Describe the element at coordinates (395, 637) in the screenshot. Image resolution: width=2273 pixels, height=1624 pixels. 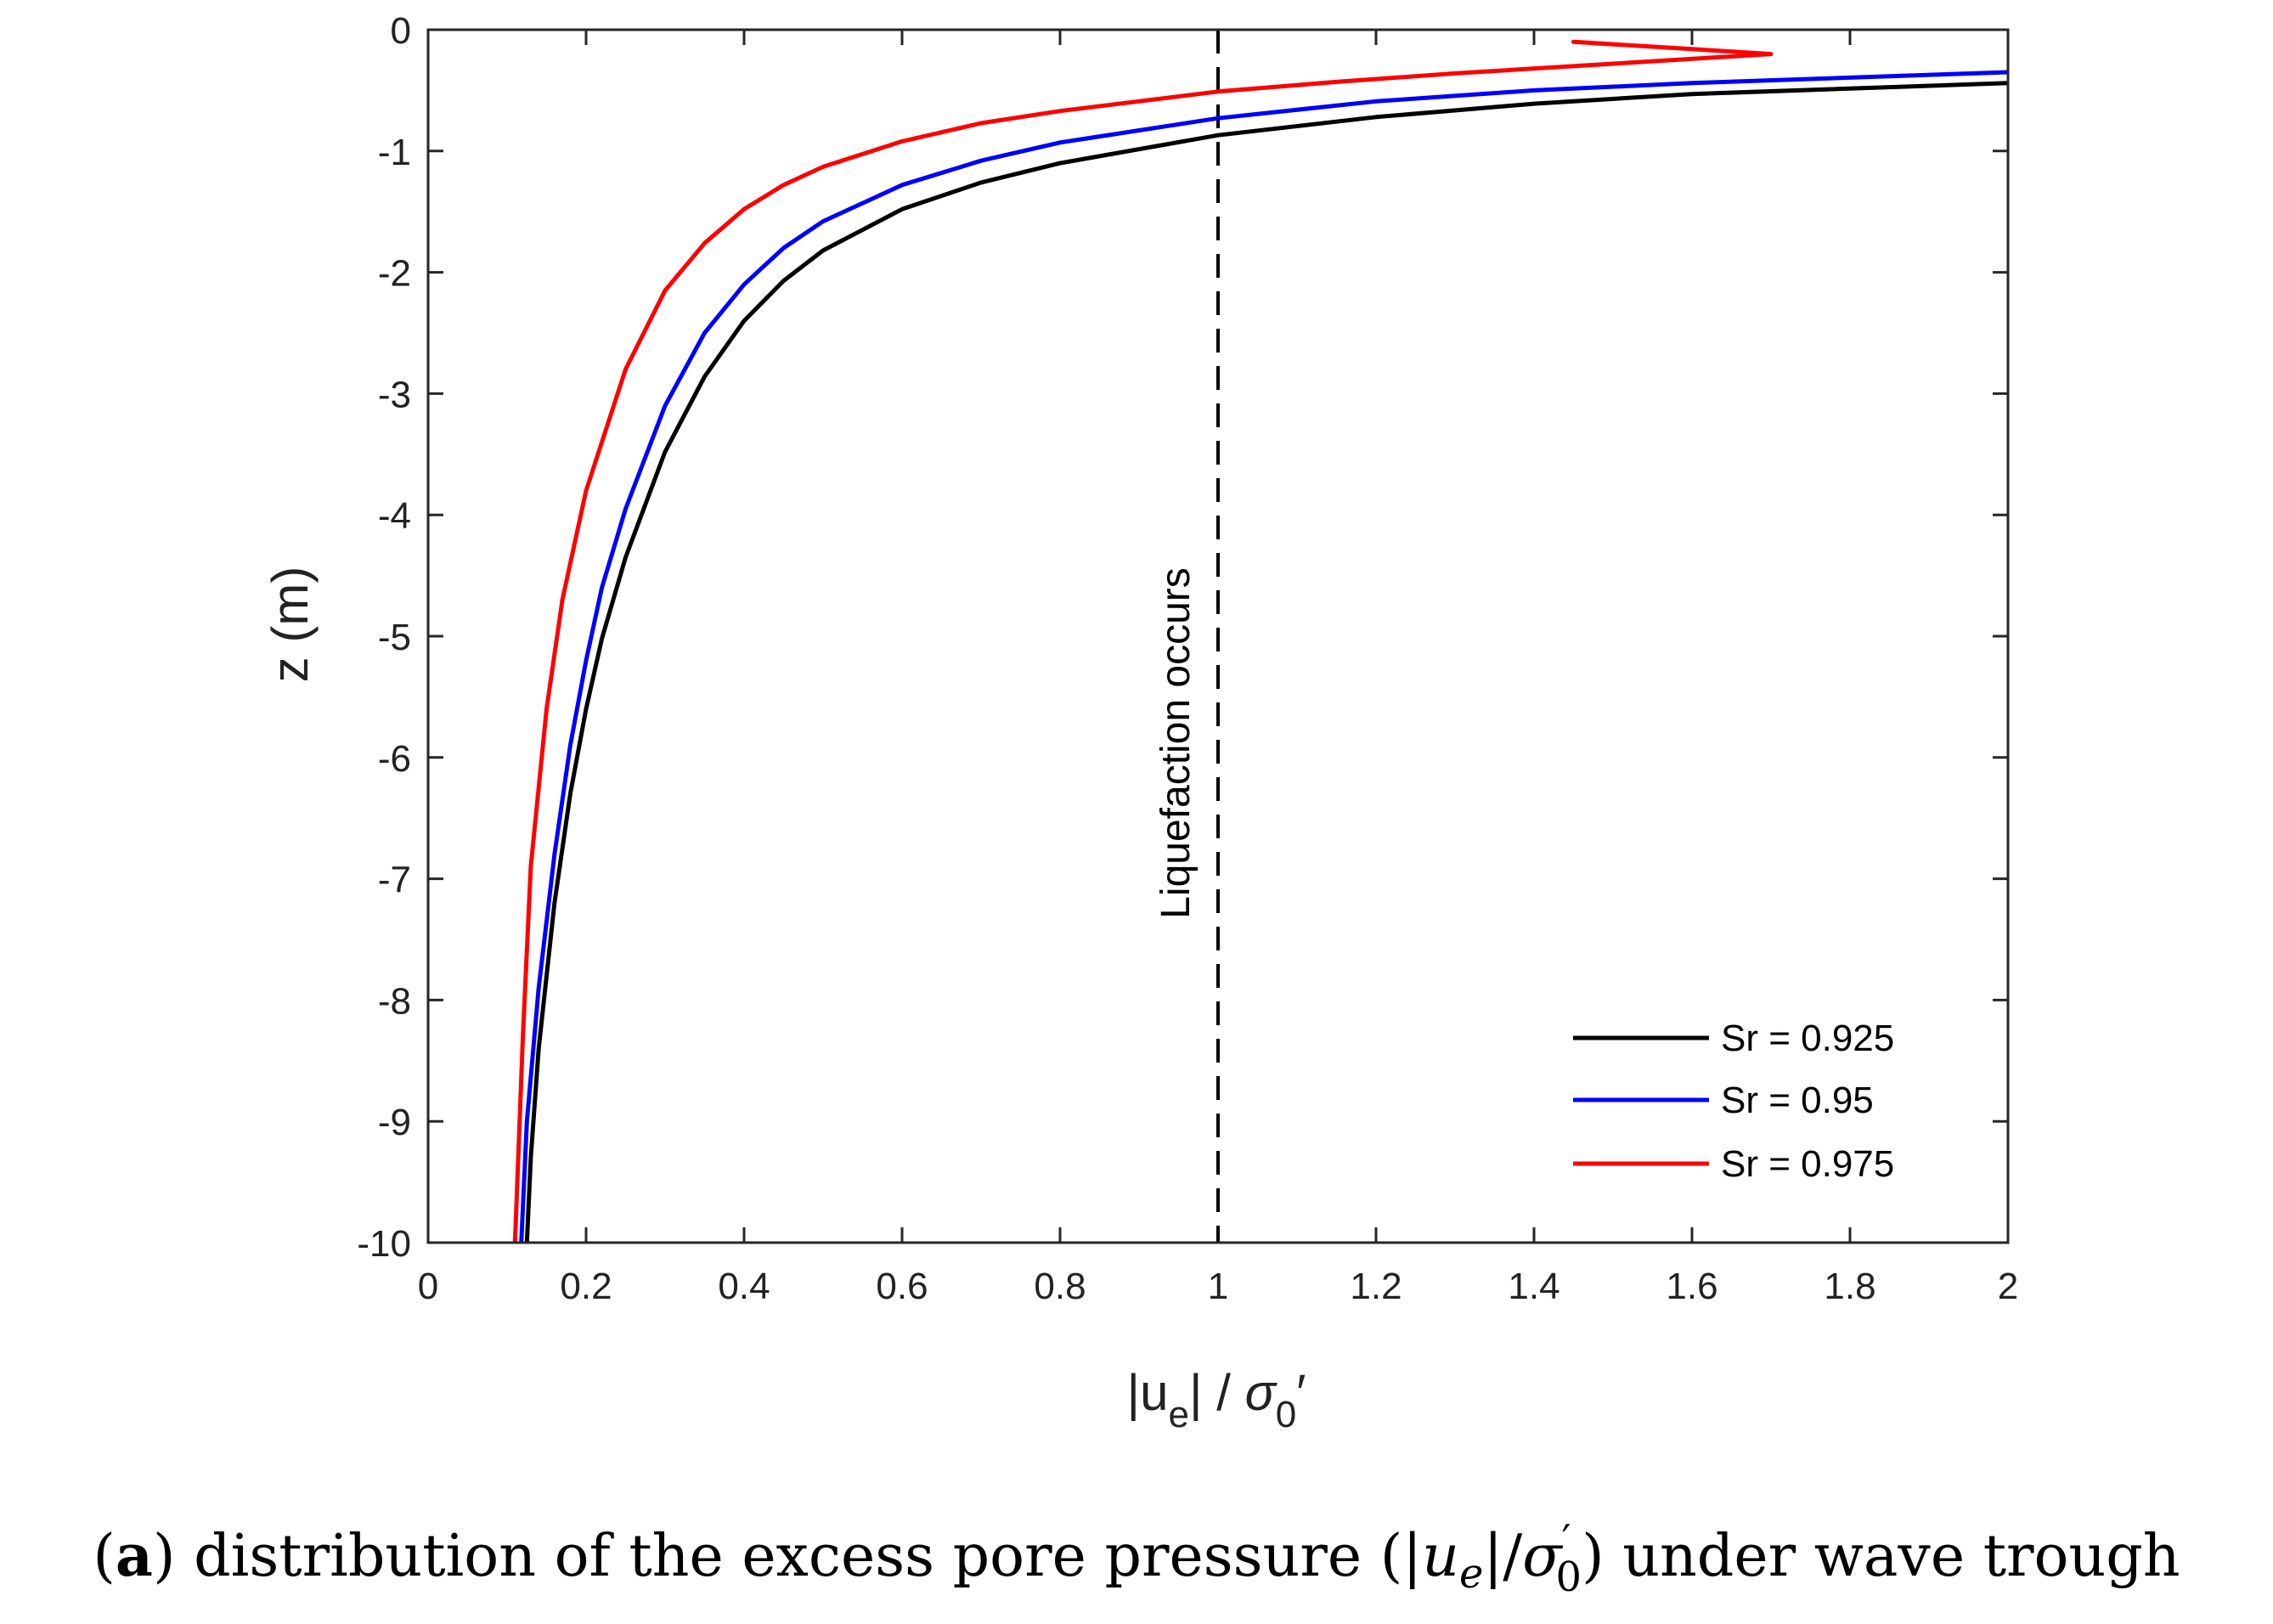
I see `y-tick-label: -5` at that location.